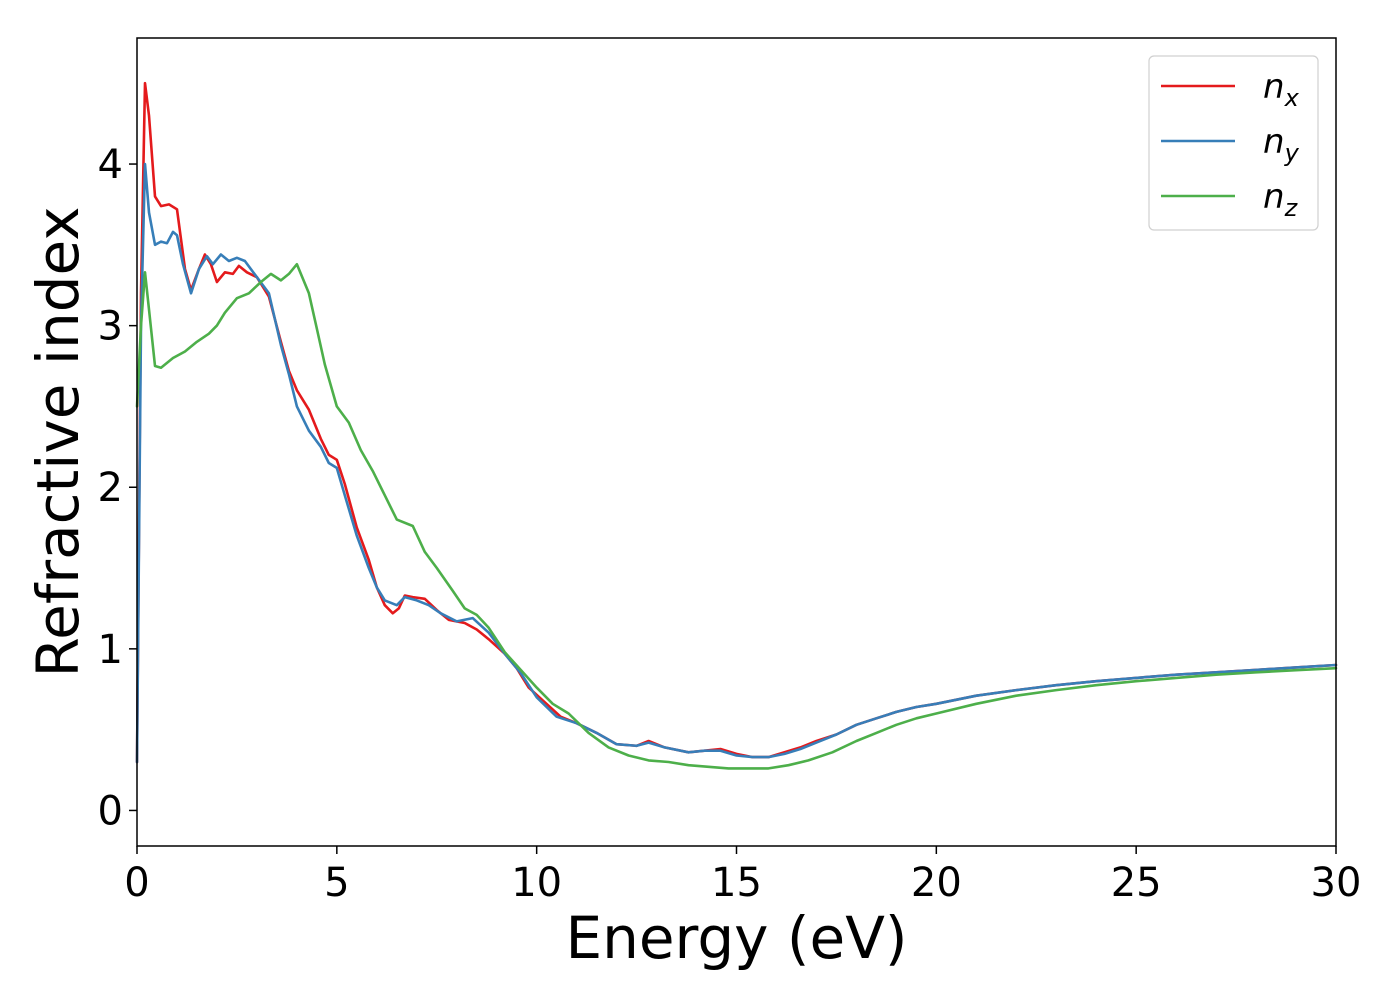 The width and height of the screenshot is (1400, 1000). Describe the element at coordinates (736, 883) in the screenshot. I see `x-tick-label: 15` at that location.